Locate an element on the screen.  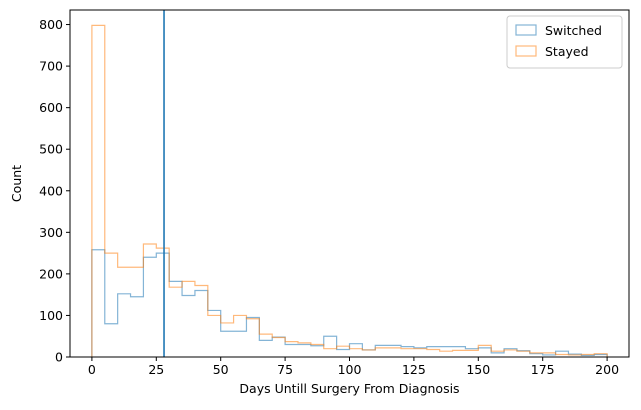
y-tick-label: 800 is located at coordinates (51, 24).